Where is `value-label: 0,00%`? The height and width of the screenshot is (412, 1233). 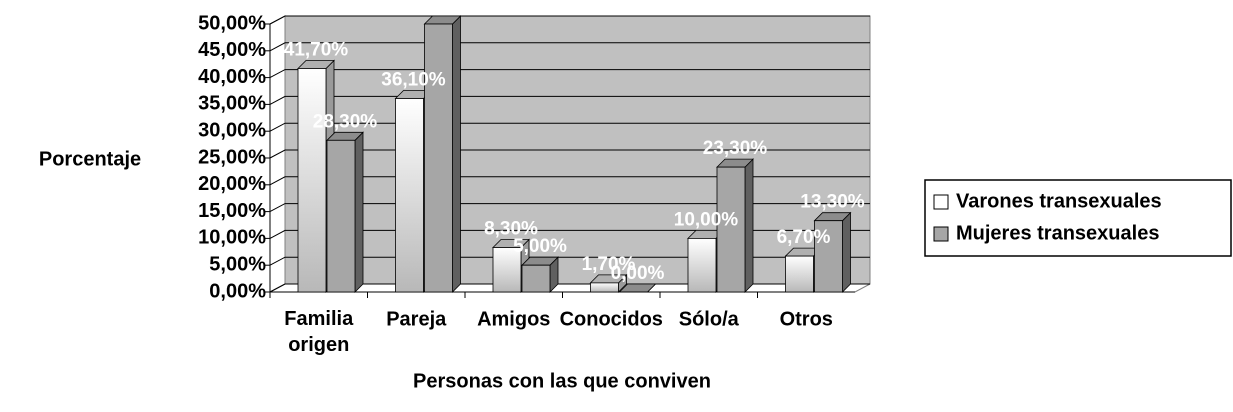 value-label: 0,00% is located at coordinates (638, 273).